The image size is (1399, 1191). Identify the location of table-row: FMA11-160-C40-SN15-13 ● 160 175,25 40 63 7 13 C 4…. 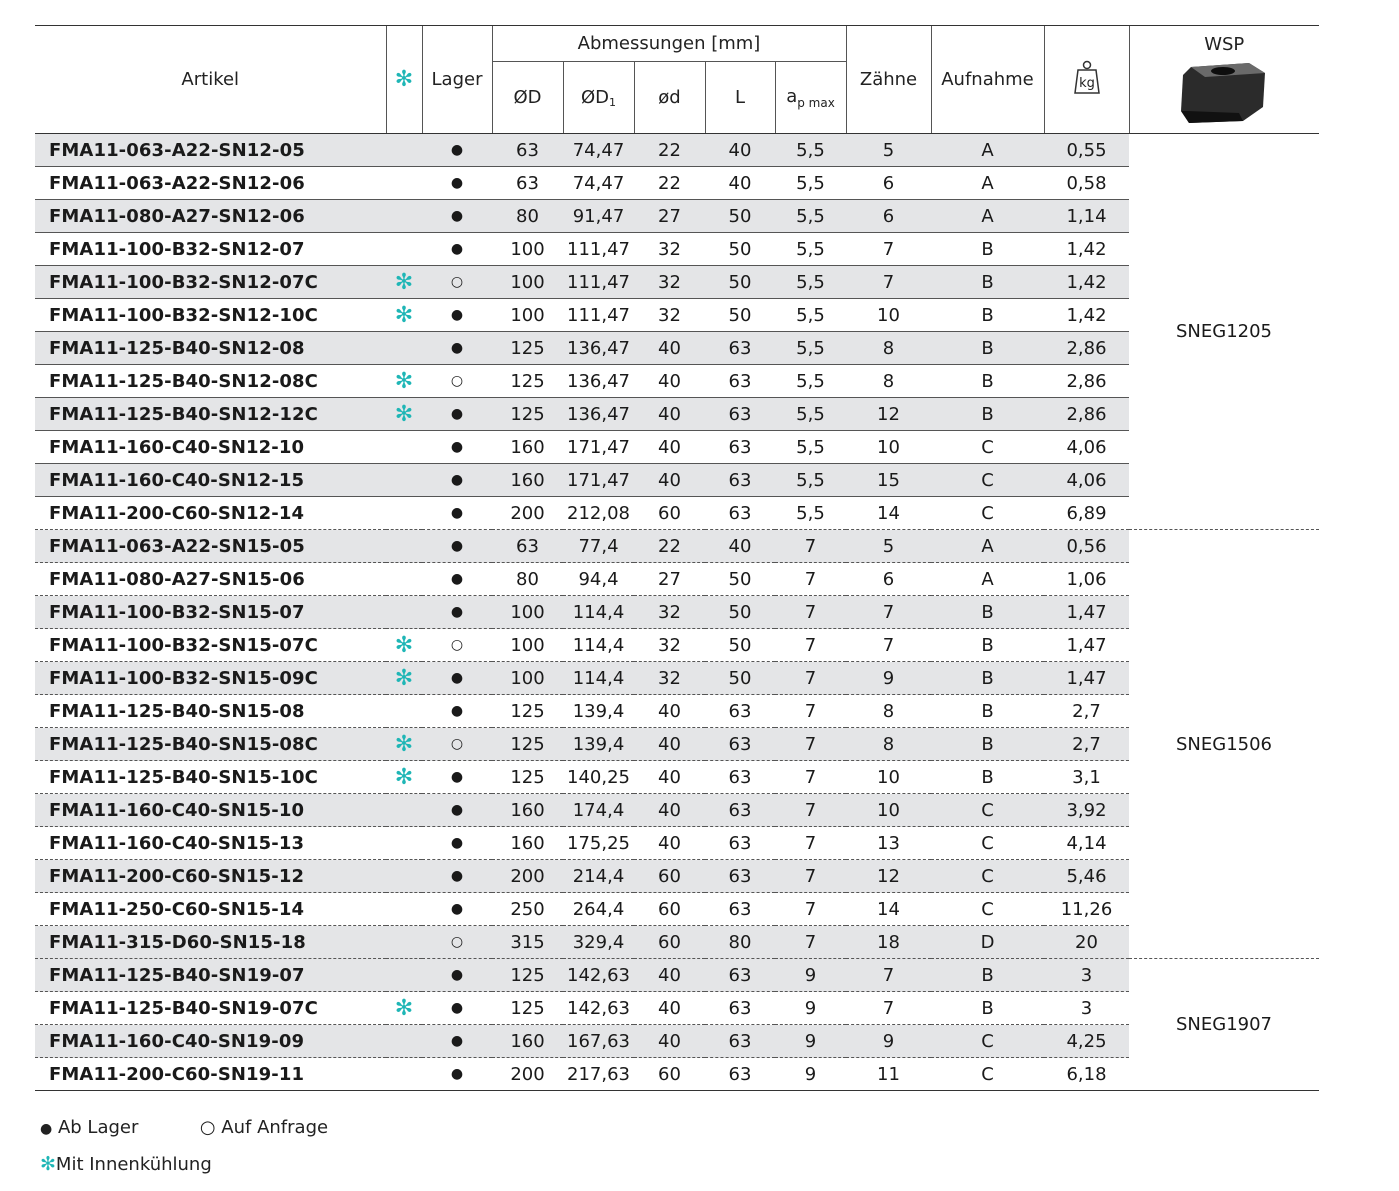
(677, 843).